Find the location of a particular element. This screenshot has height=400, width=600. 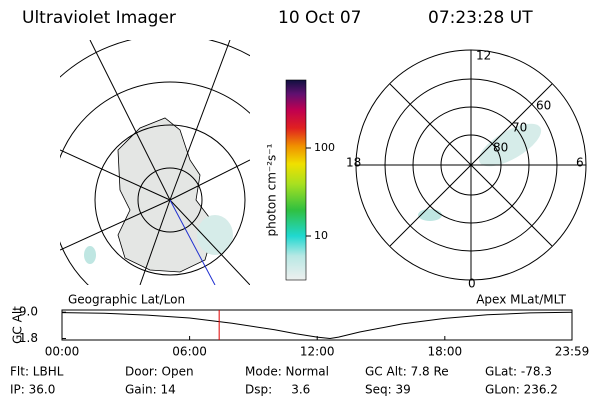

x-tick-label: 12:00 is located at coordinates (317, 352).